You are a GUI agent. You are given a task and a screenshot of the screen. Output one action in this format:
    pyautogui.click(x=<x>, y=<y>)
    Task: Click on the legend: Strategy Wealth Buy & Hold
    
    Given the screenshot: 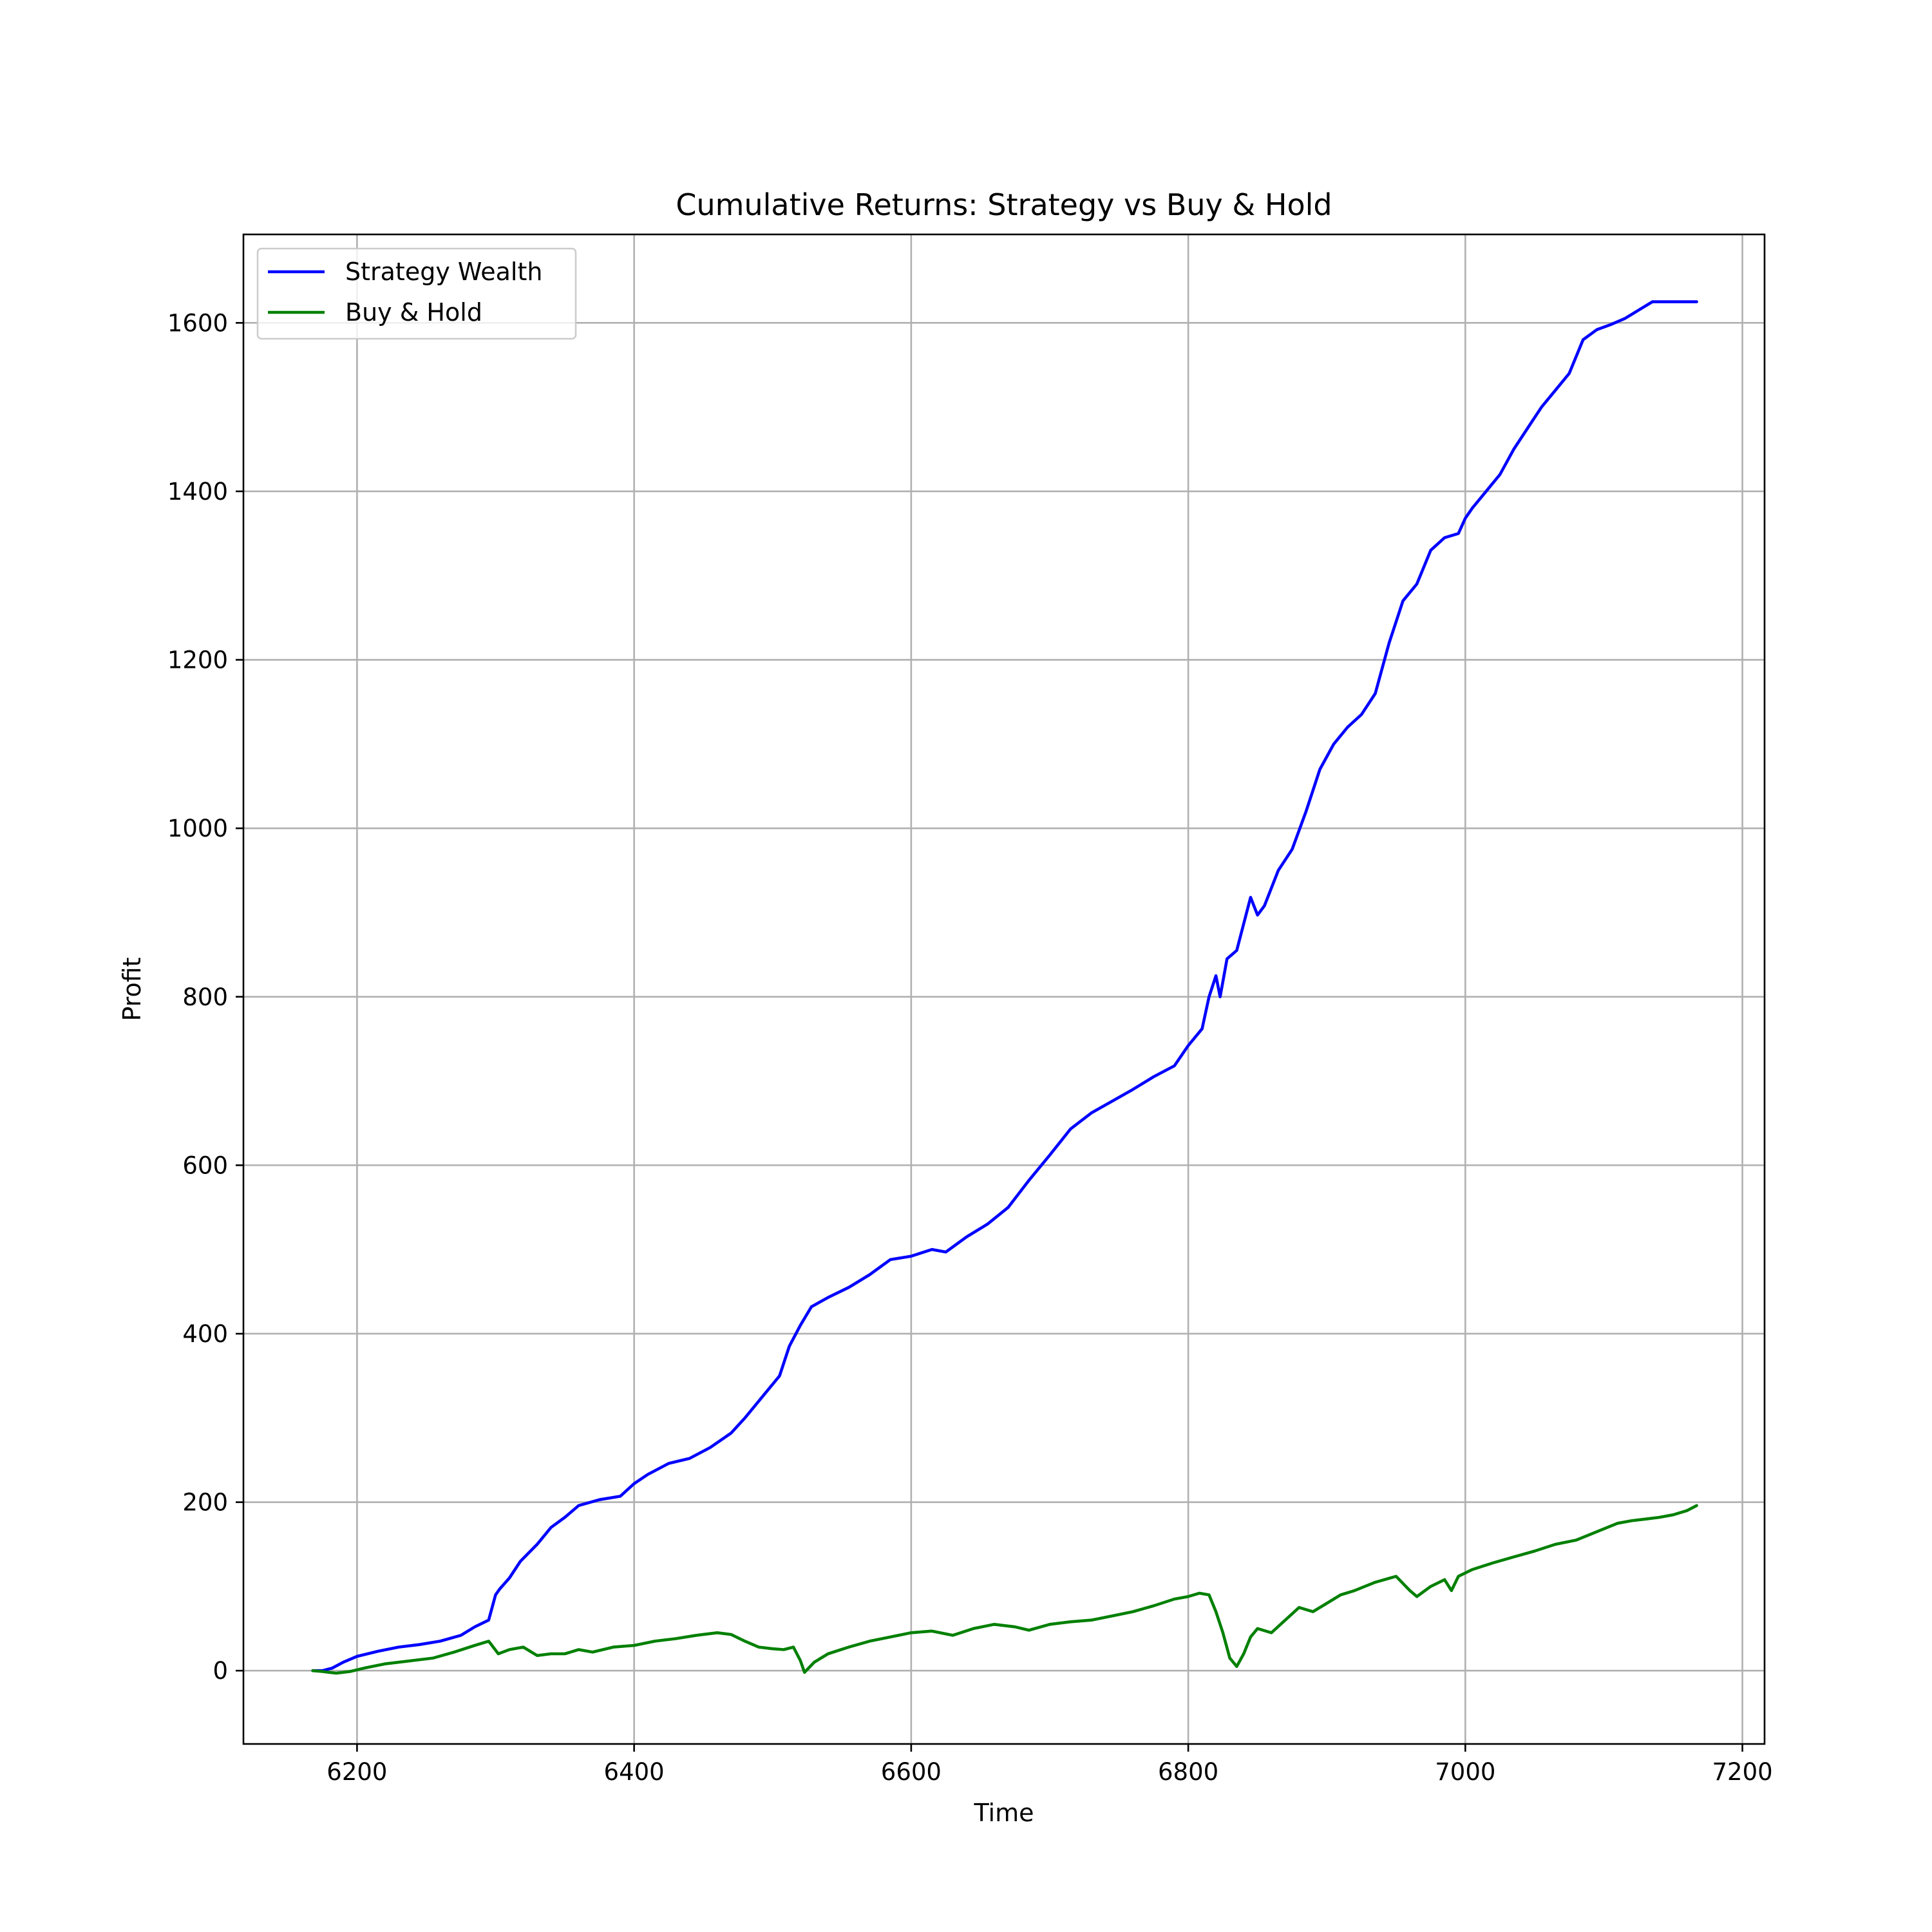 What is the action you would take?
    pyautogui.click(x=416, y=293)
    